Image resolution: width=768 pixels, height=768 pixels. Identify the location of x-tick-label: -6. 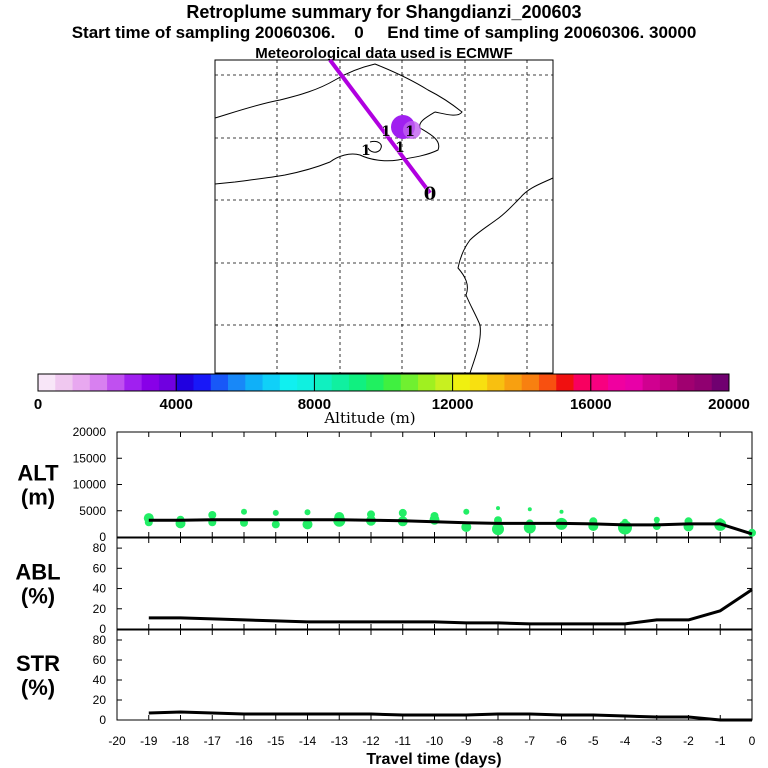
(561, 741).